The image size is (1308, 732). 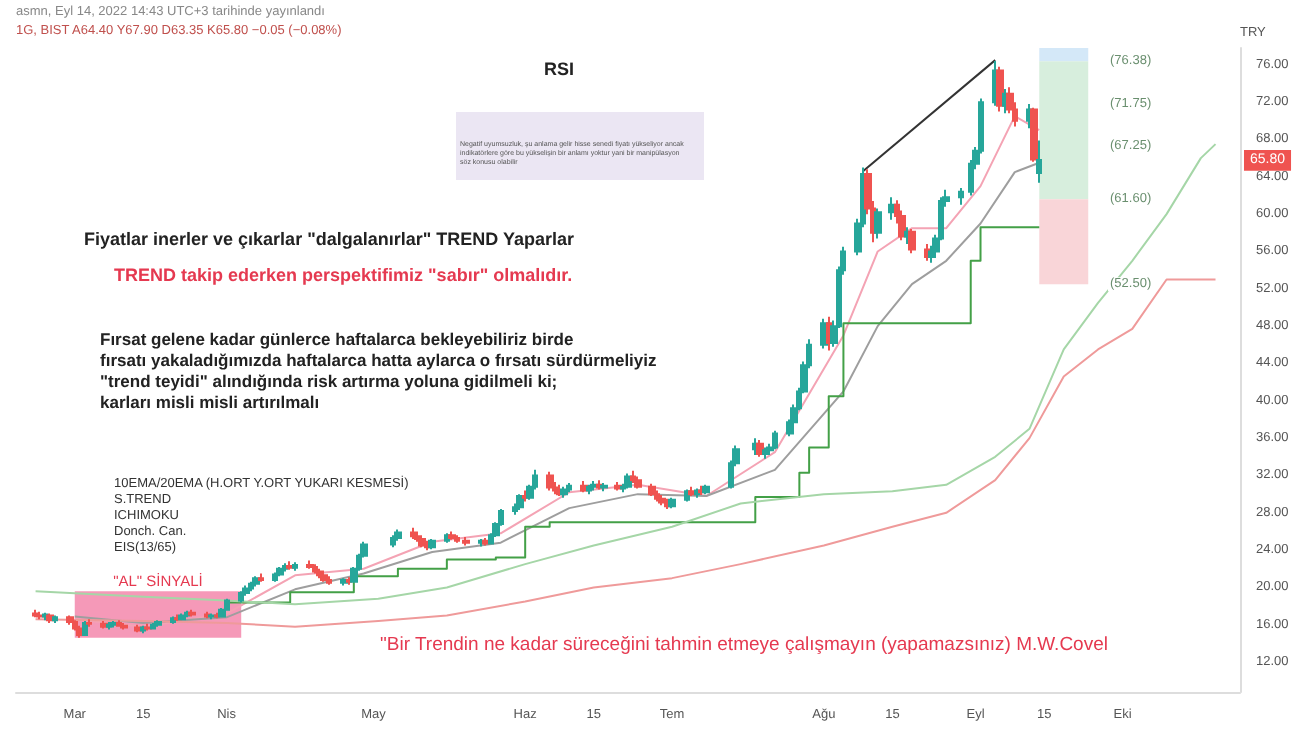 I want to click on annotation: "Bir Trendin ne kadar süreceğini tahmin etmeye çalışmayın (yapamazsınız) M.W.Covel, so click(x=744, y=645).